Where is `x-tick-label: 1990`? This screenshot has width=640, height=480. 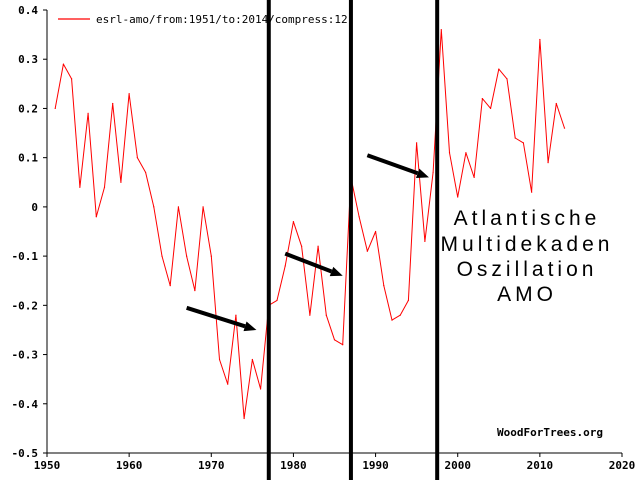
x-tick-label: 1990 is located at coordinates (375, 465).